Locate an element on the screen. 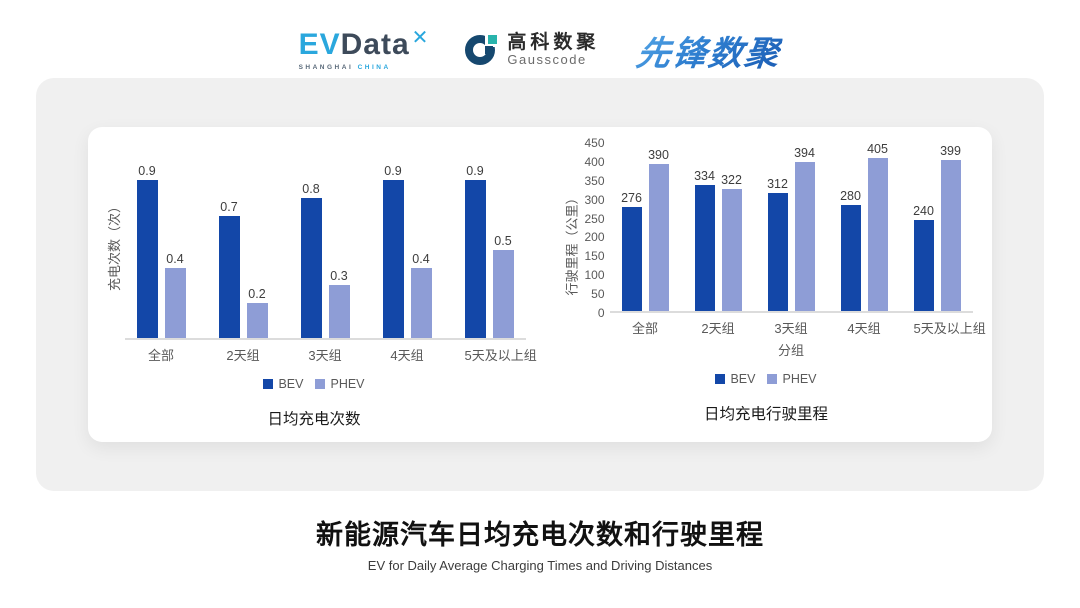 This screenshot has width=1080, height=608. legend-label: BEV is located at coordinates (743, 379).